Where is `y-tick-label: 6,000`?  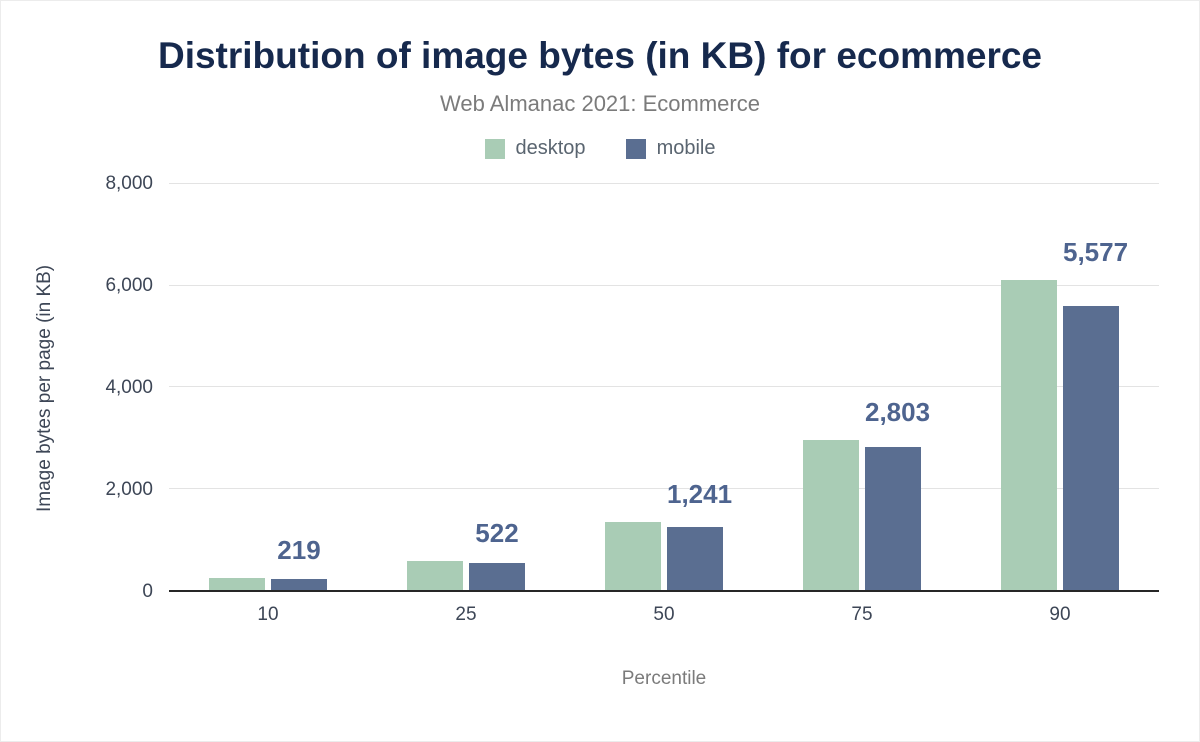
y-tick-label: 6,000 is located at coordinates (129, 285).